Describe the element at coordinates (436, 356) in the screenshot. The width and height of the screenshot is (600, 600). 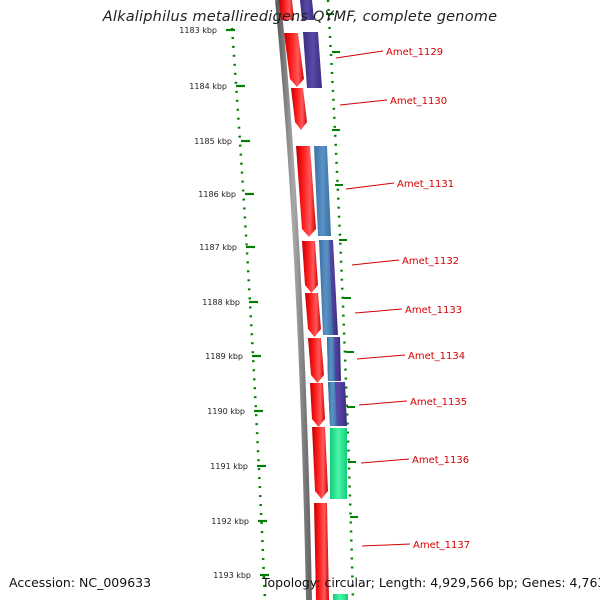
I see `gene-label: Amet_1134` at that location.